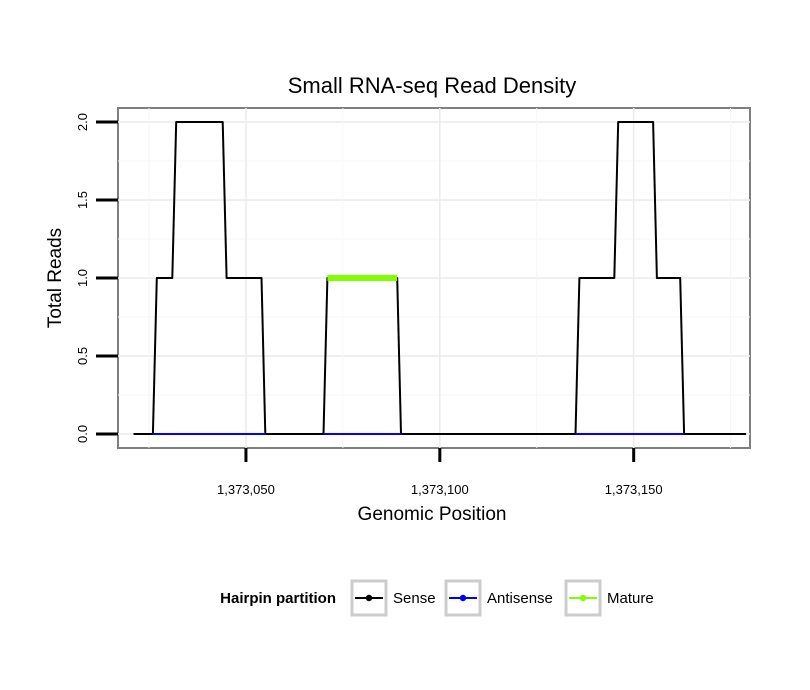 The width and height of the screenshot is (810, 690). I want to click on x-tick-label: 1,373,100, so click(440, 489).